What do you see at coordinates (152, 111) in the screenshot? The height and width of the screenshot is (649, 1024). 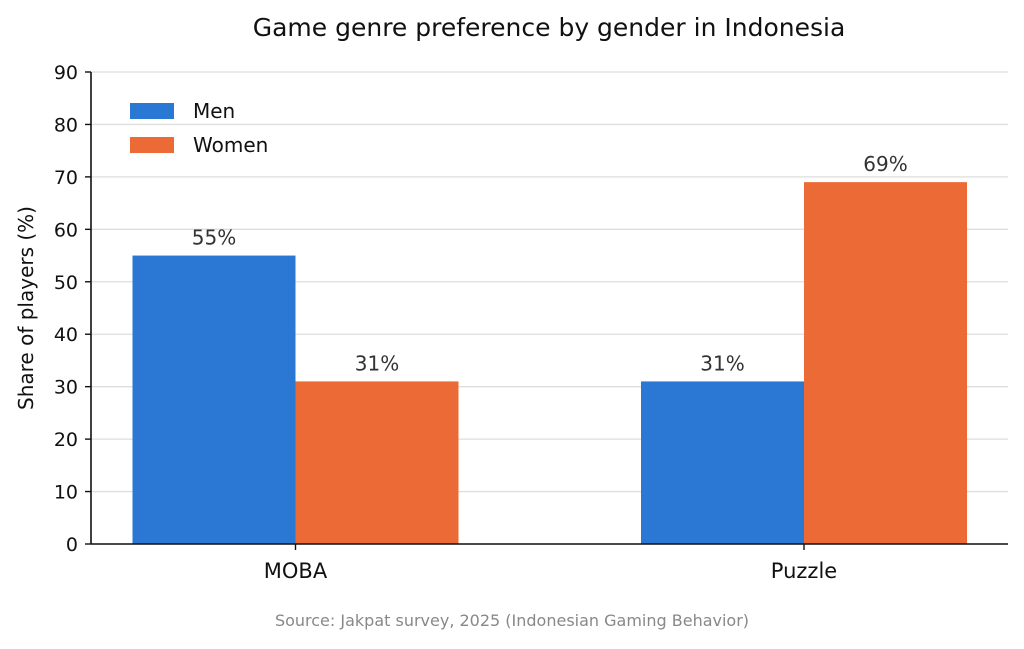 I see `legend-swatch-men` at bounding box center [152, 111].